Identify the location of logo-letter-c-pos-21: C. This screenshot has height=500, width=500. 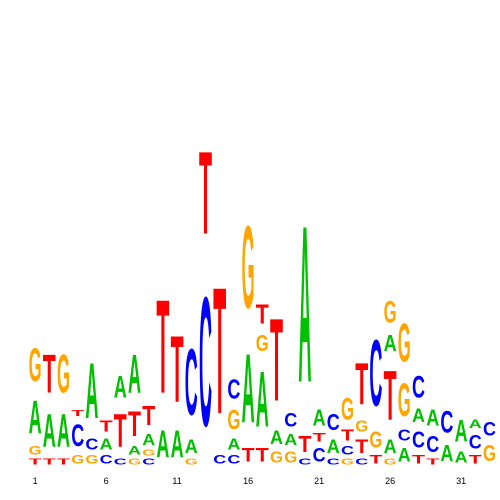
(319, 455).